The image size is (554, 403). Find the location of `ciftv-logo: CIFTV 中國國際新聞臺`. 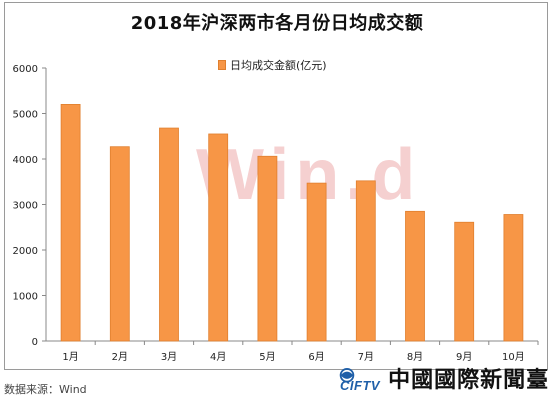

ciftv-logo: CIFTV 中國國際新聞臺 is located at coordinates (439, 378).